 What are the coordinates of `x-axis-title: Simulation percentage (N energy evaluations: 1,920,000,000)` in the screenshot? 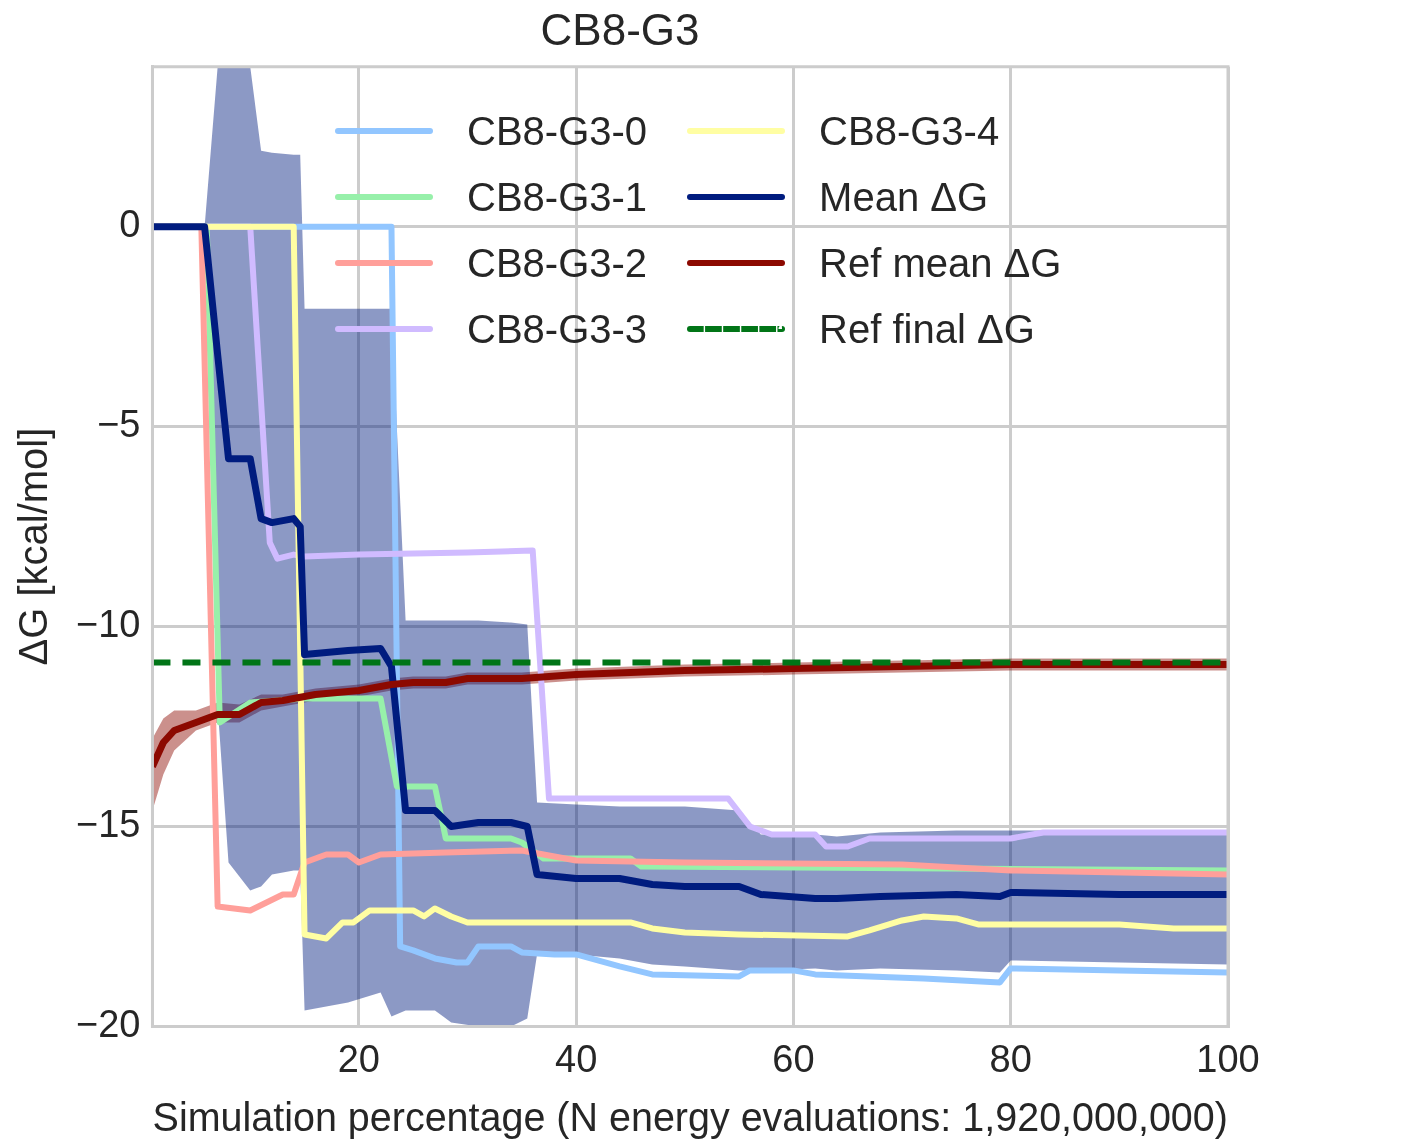 It's located at (690, 1117).